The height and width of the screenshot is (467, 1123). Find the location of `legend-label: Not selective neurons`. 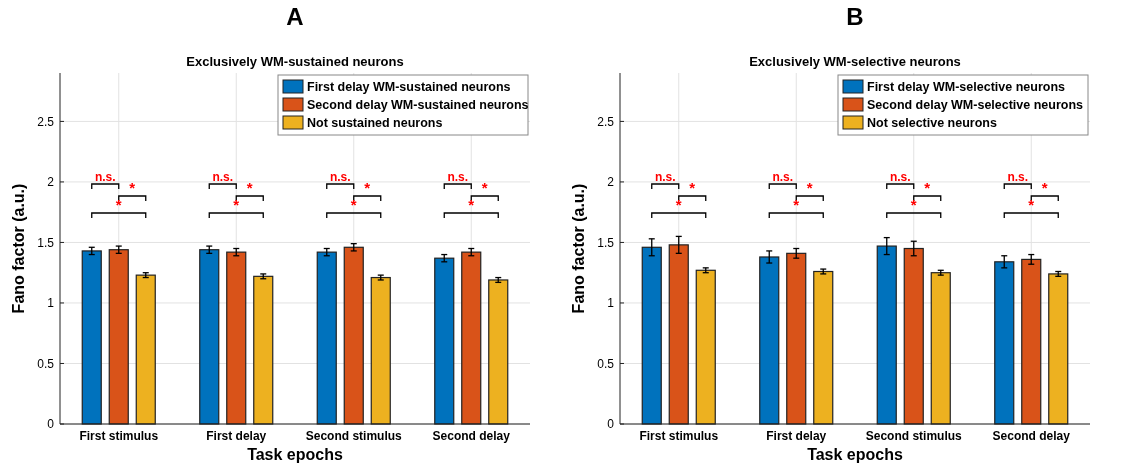

legend-label: Not selective neurons is located at coordinates (932, 123).